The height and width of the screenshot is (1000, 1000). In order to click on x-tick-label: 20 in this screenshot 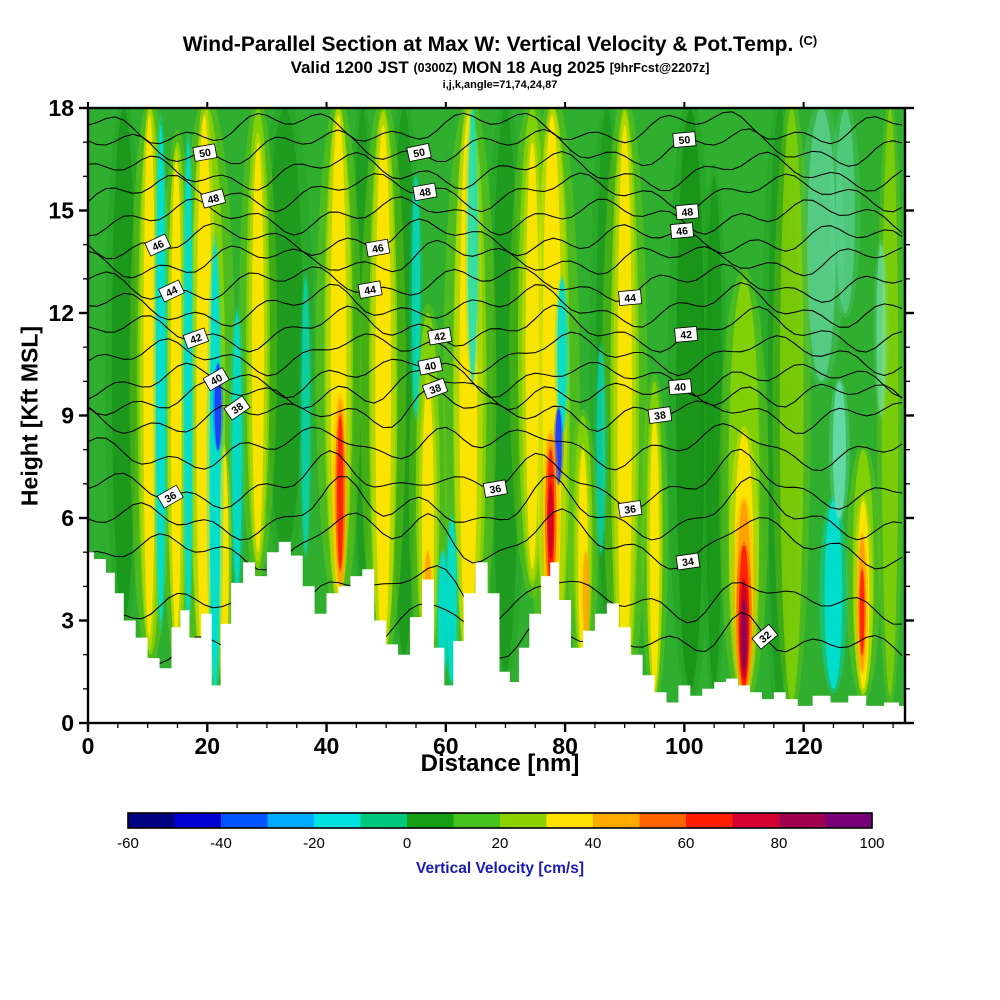, I will do `click(207, 746)`.